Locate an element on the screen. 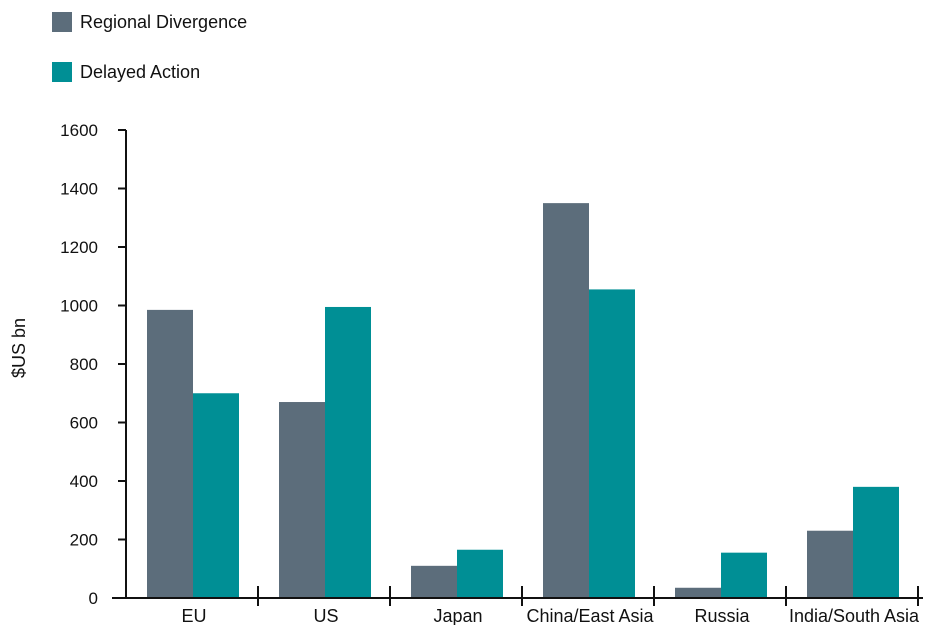 Image resolution: width=939 pixels, height=630 pixels. x-tick-label-0: EU is located at coordinates (193, 615).